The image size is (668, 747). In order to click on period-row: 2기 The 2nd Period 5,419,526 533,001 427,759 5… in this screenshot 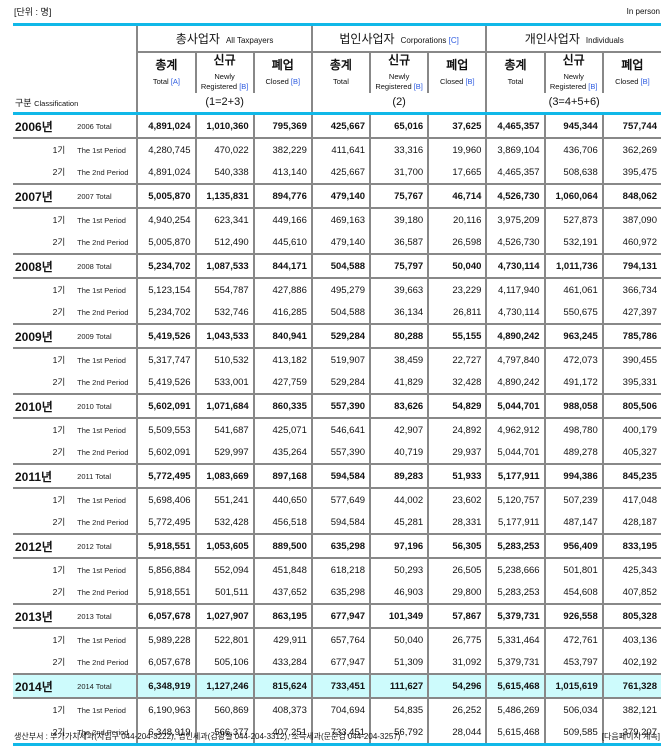, I will do `click(337, 382)`.